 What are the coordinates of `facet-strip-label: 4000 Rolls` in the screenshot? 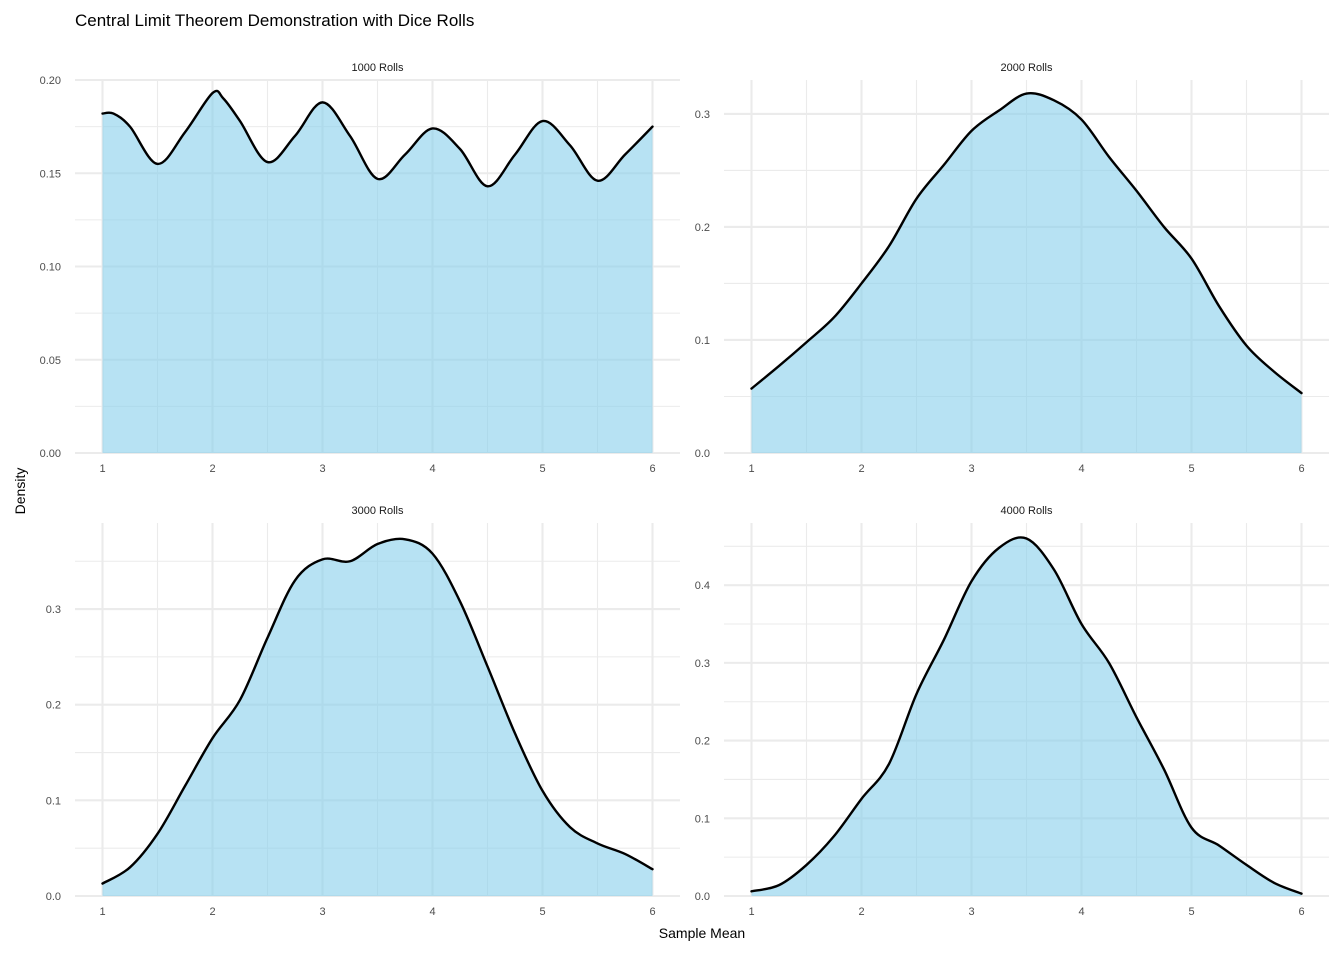 It's located at (1027, 511).